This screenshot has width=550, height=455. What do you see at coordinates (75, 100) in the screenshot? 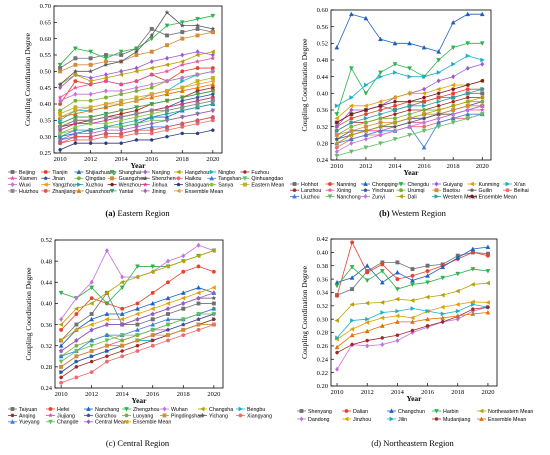
I see `eastern-point-qingdao` at bounding box center [75, 100].